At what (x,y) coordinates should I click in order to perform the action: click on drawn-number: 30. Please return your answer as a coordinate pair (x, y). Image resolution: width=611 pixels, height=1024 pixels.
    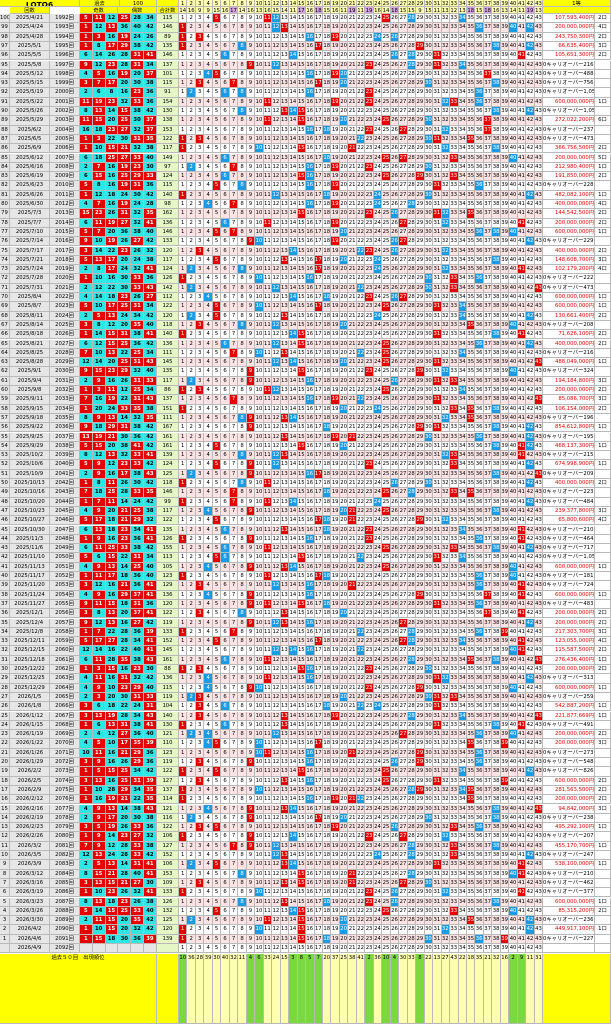
    Looking at the image, I should click on (137, 483).